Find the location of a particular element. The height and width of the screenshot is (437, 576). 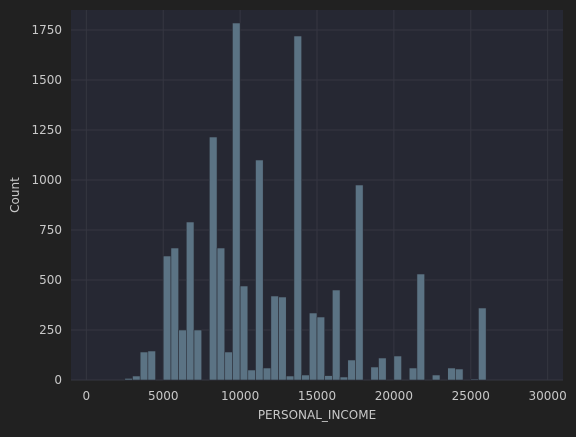

x-tick-label: 20000 is located at coordinates (394, 396).